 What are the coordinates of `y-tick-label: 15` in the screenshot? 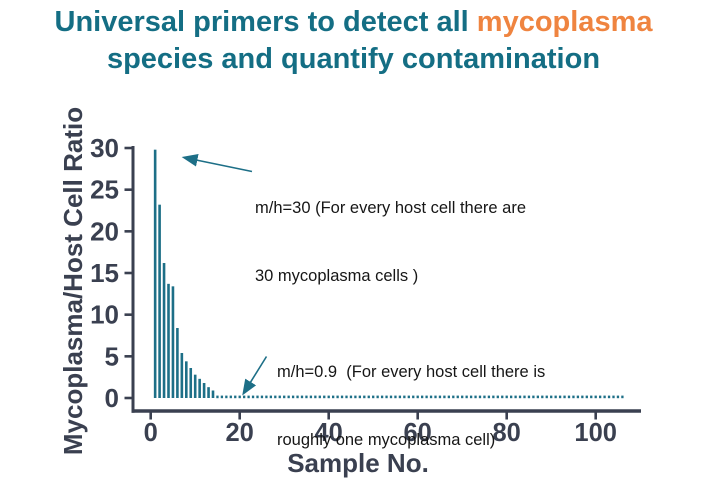 It's located at (104, 273).